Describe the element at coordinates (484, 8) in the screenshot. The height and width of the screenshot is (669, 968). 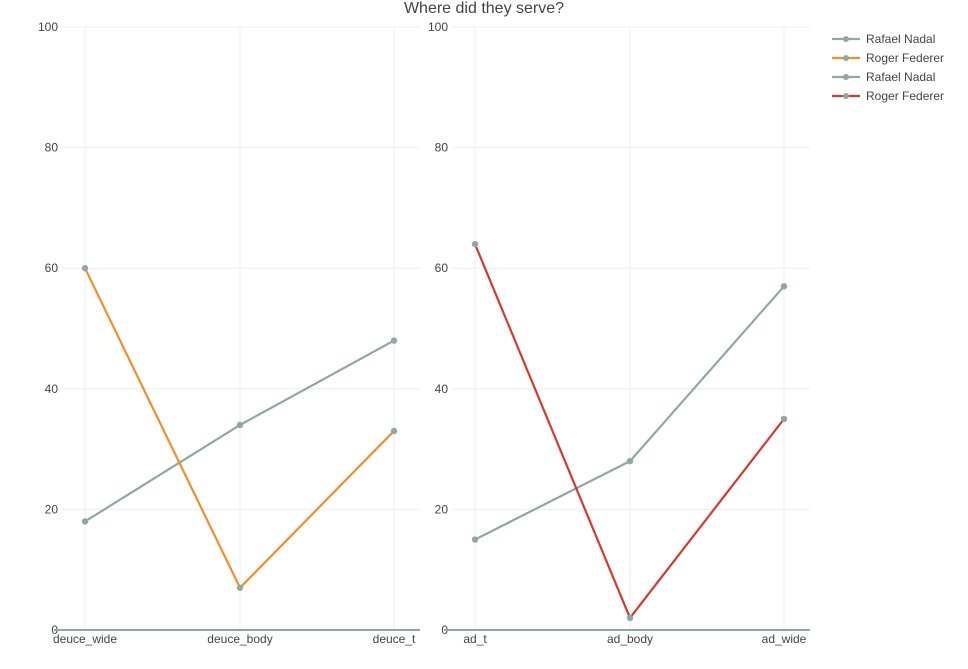
I see `chart-title: Where did they serve?` at that location.